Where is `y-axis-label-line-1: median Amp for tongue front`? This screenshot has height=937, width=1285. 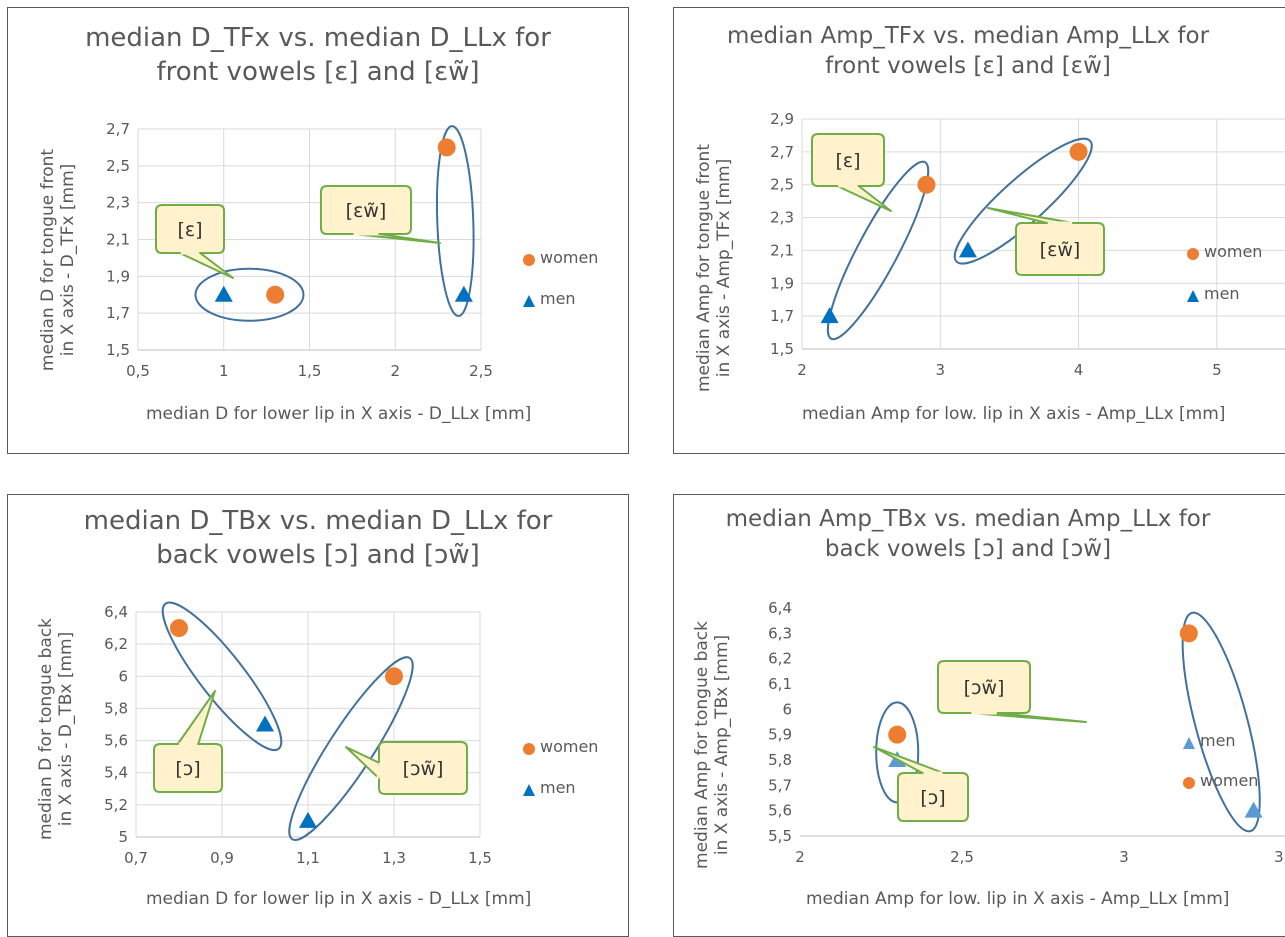
y-axis-label-line-1: median Amp for tongue front is located at coordinates (704, 268).